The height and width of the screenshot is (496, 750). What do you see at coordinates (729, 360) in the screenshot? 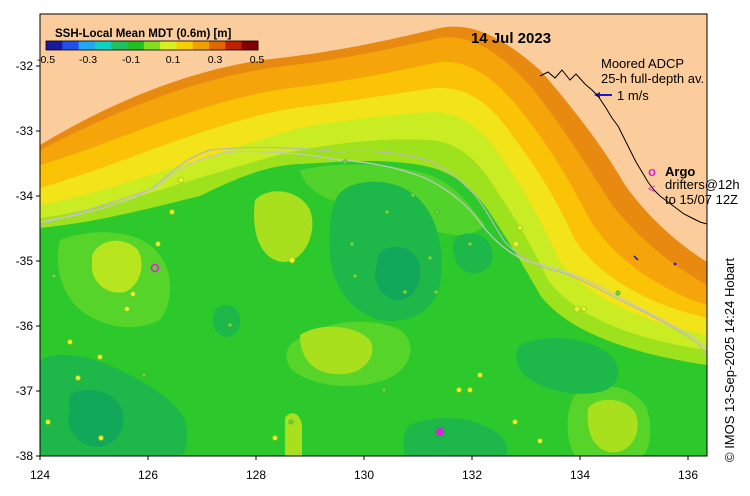
I see `imos-credit: © IMOS 13-Sep-2025 14:24 Hobart` at bounding box center [729, 360].